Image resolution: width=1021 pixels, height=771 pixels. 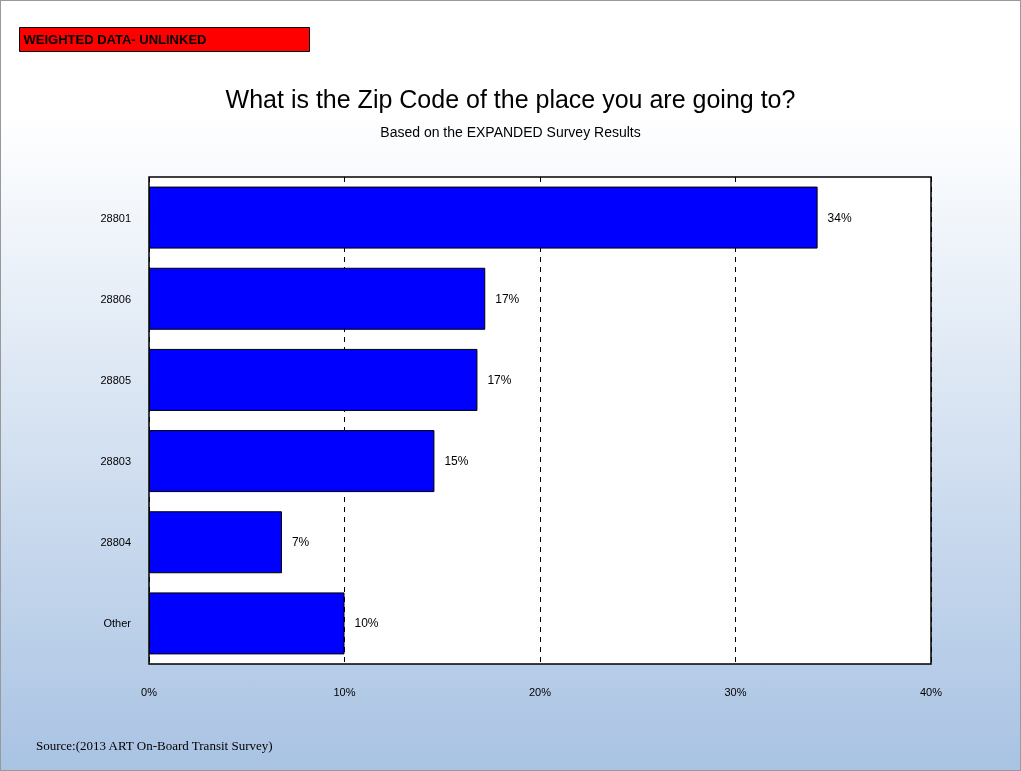 What do you see at coordinates (540, 691) in the screenshot?
I see `x-tick-label: 20%` at bounding box center [540, 691].